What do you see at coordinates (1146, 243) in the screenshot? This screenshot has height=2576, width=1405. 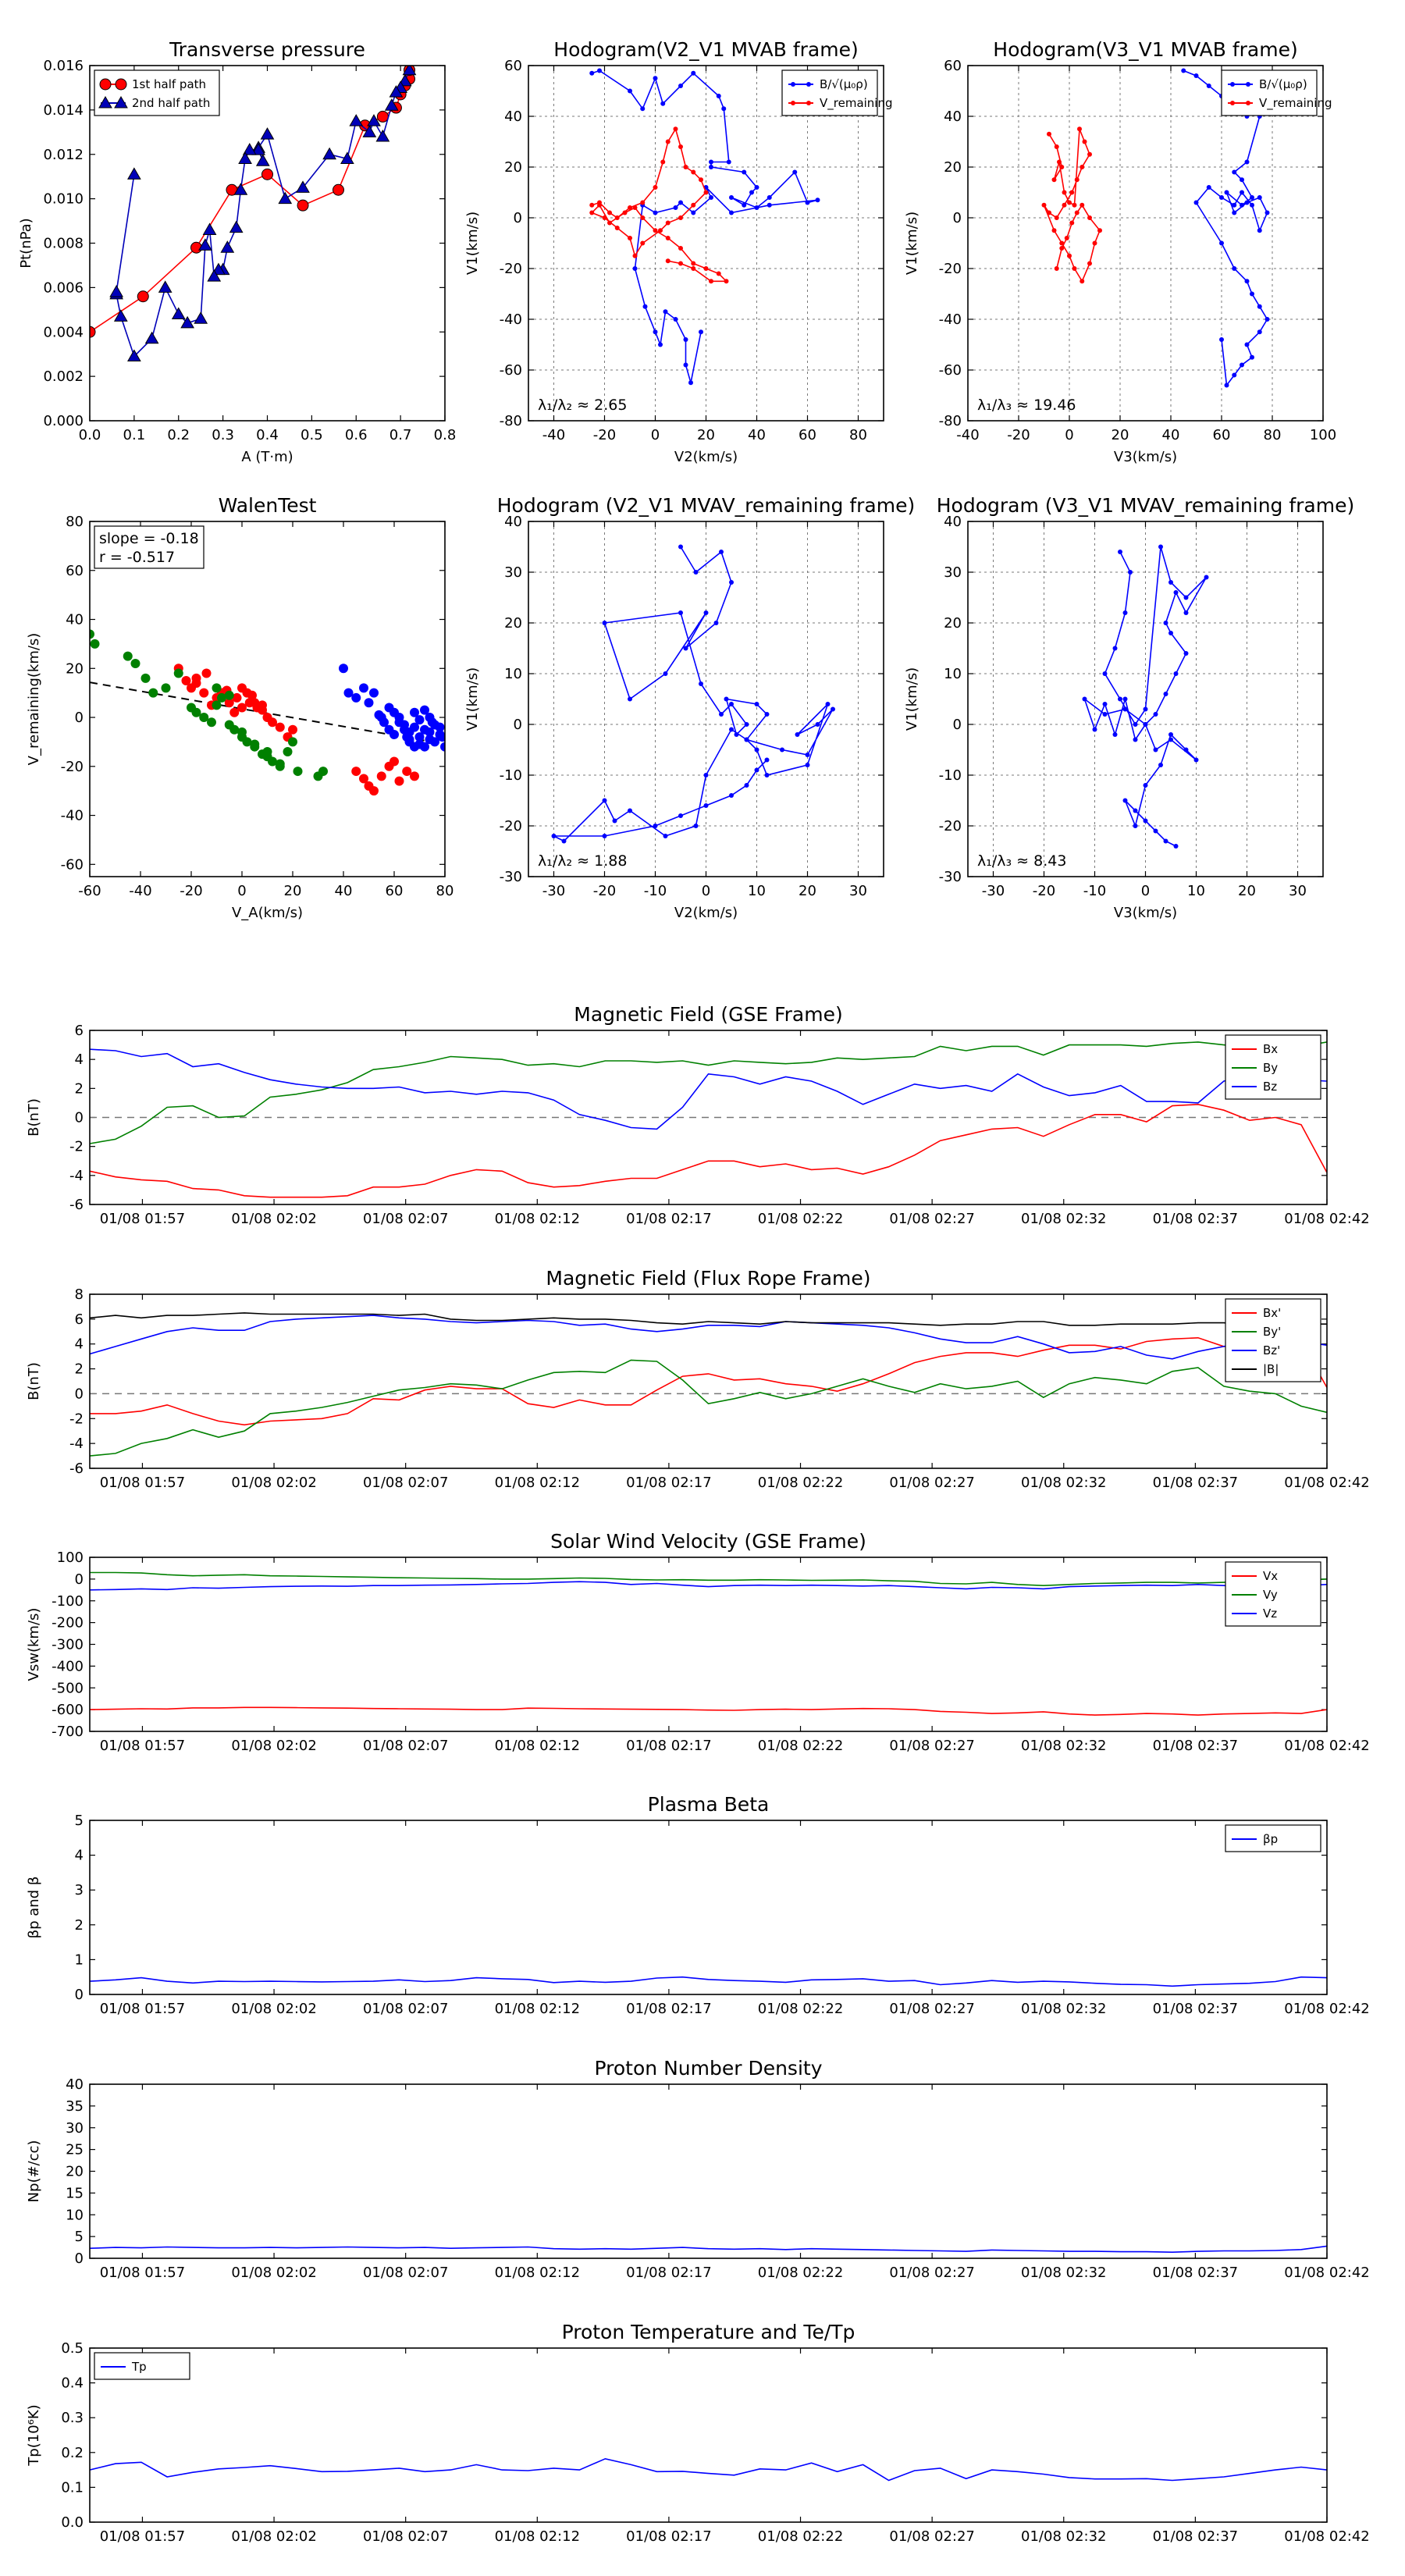 I see `axes-frame` at bounding box center [1146, 243].